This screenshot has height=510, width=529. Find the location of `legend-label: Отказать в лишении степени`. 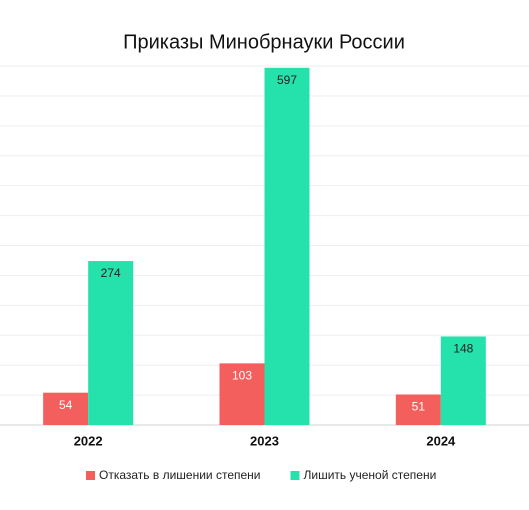

legend-label: Отказать в лишении степени is located at coordinates (180, 475).